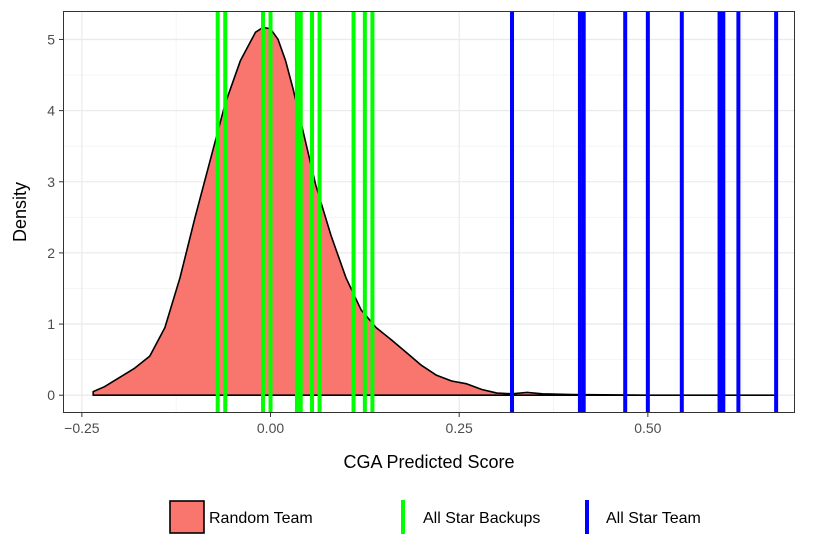  I want to click on y-tick-label: 0, so click(51, 395).